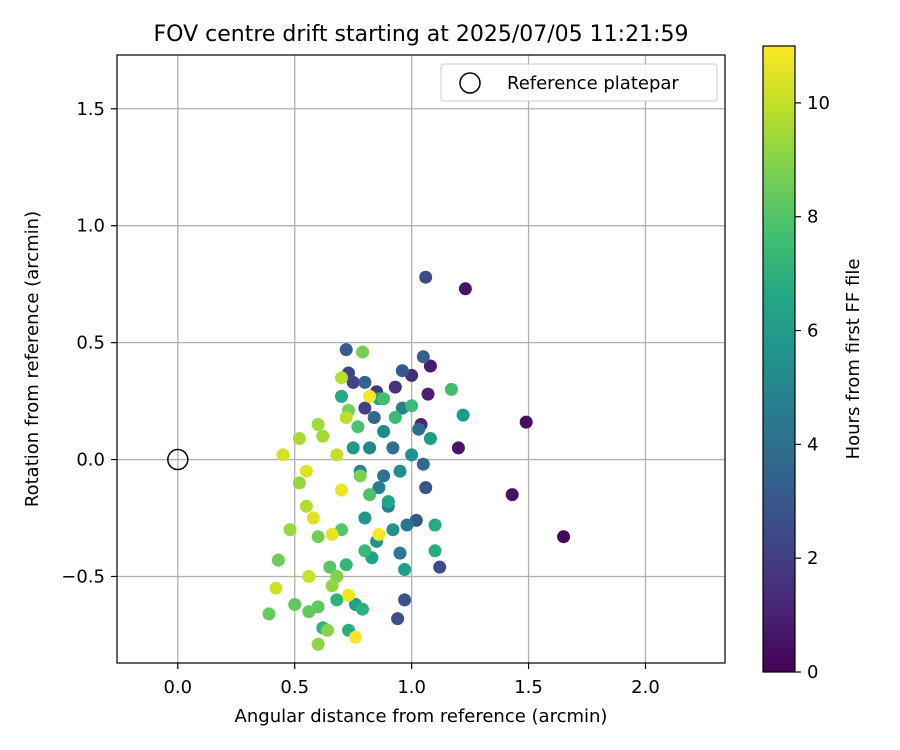 The width and height of the screenshot is (900, 750). I want to click on x-tick-label: 0.5, so click(294, 687).